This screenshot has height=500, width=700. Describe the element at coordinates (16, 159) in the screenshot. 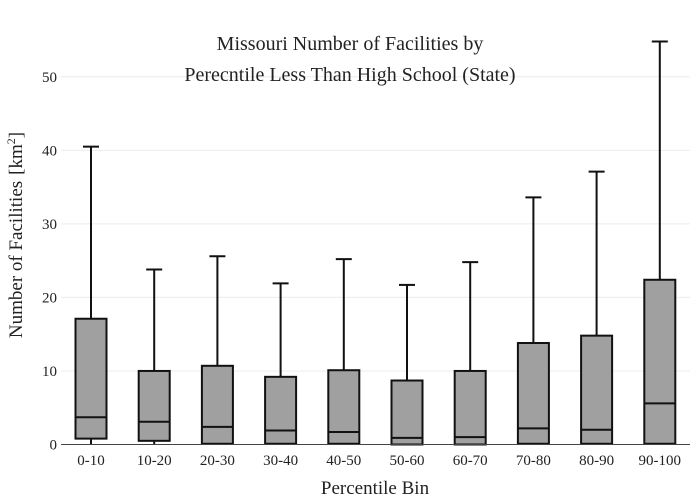

I see `y-axis-label-unit: [km` at that location.